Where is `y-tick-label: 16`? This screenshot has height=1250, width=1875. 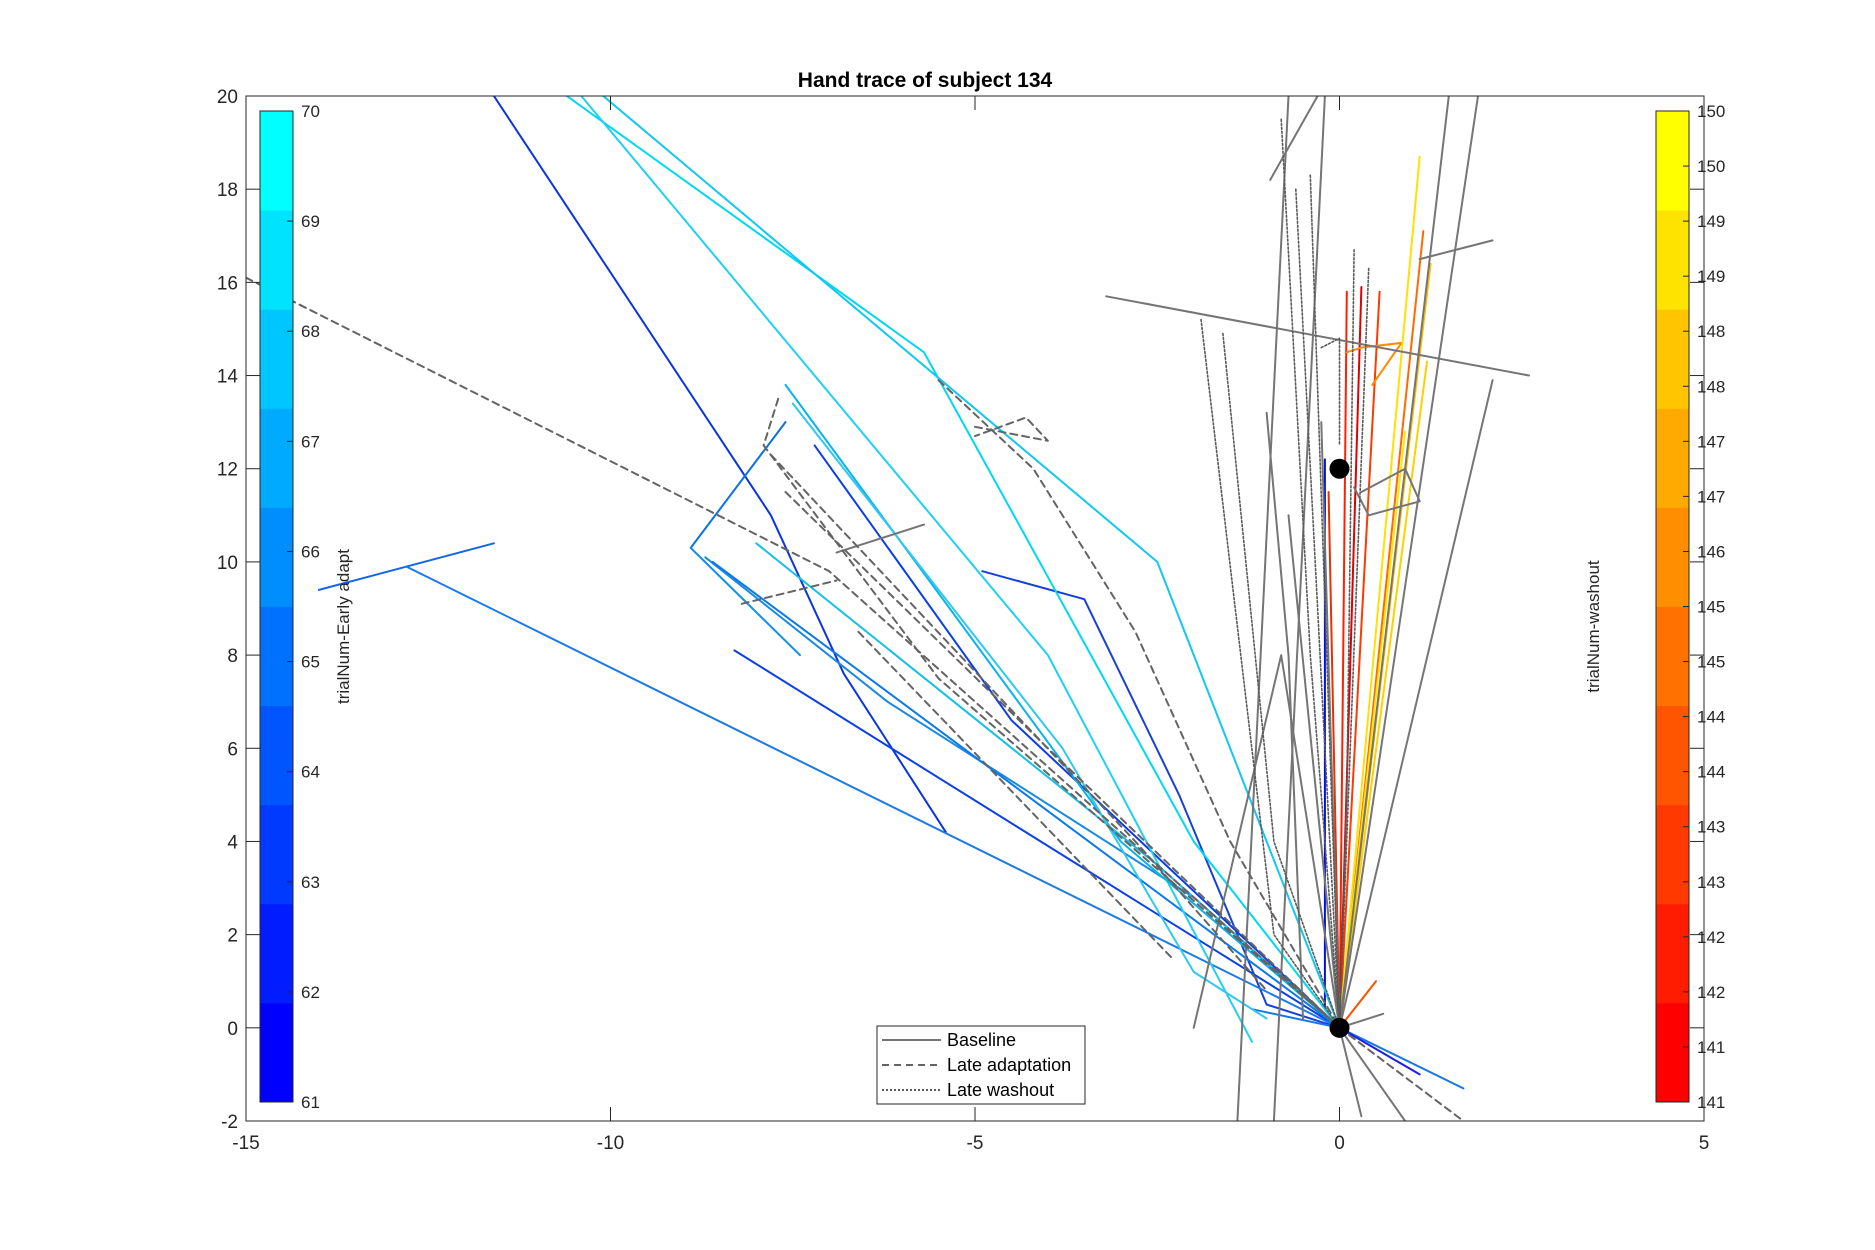 y-tick-label: 16 is located at coordinates (227, 283).